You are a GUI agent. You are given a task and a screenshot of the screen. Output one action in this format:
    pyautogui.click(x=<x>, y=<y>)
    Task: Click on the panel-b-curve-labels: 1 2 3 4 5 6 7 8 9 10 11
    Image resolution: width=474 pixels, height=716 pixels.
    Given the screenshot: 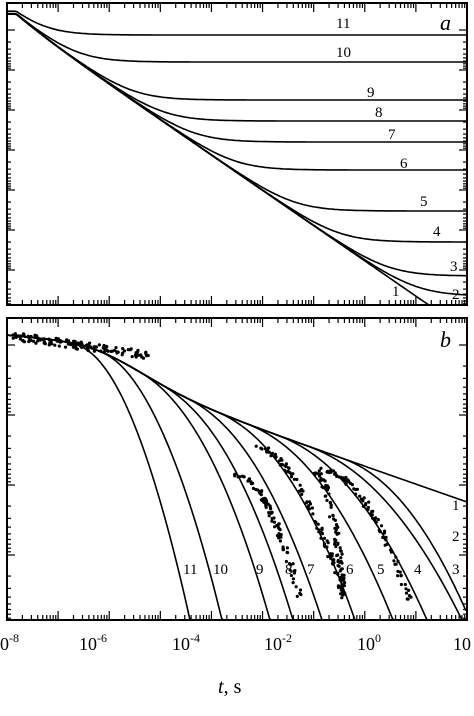 What is the action you would take?
    pyautogui.click(x=321, y=538)
    